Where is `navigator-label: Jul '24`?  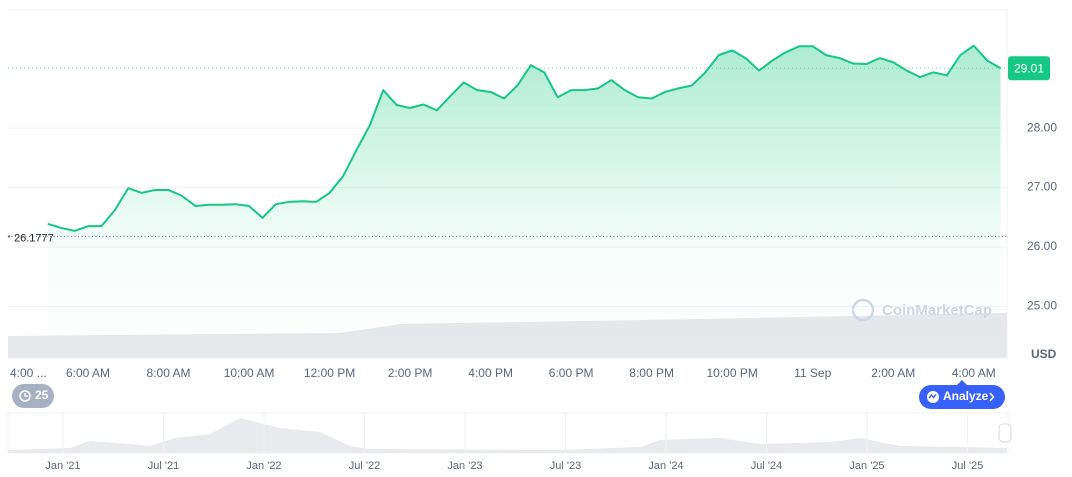
navigator-label: Jul '24 is located at coordinates (766, 466).